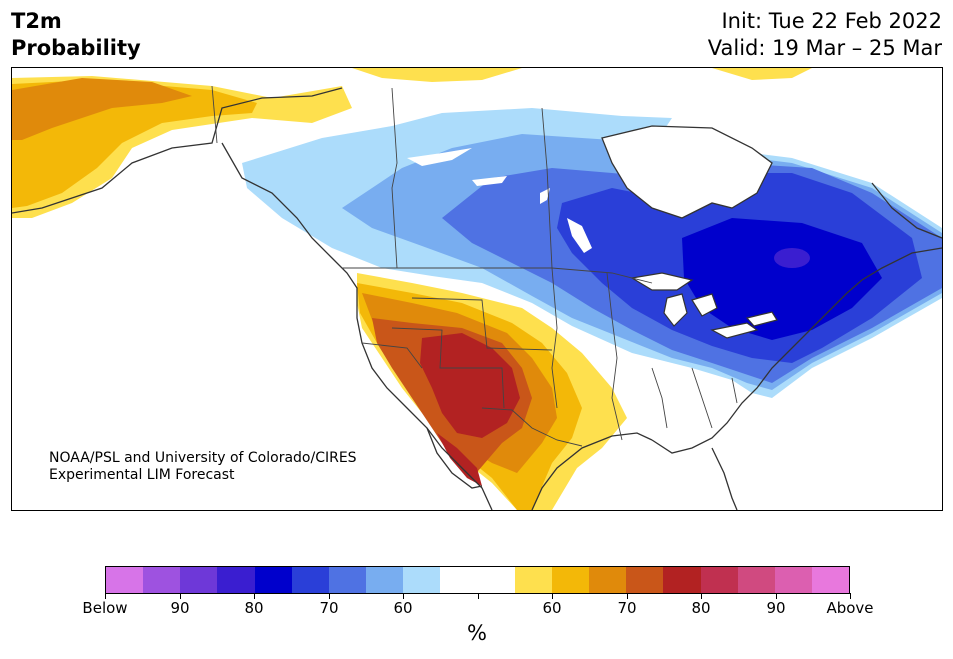 The width and height of the screenshot is (953, 659). Describe the element at coordinates (437, 75) in the screenshot. I see `northern-yellow-region` at that location.